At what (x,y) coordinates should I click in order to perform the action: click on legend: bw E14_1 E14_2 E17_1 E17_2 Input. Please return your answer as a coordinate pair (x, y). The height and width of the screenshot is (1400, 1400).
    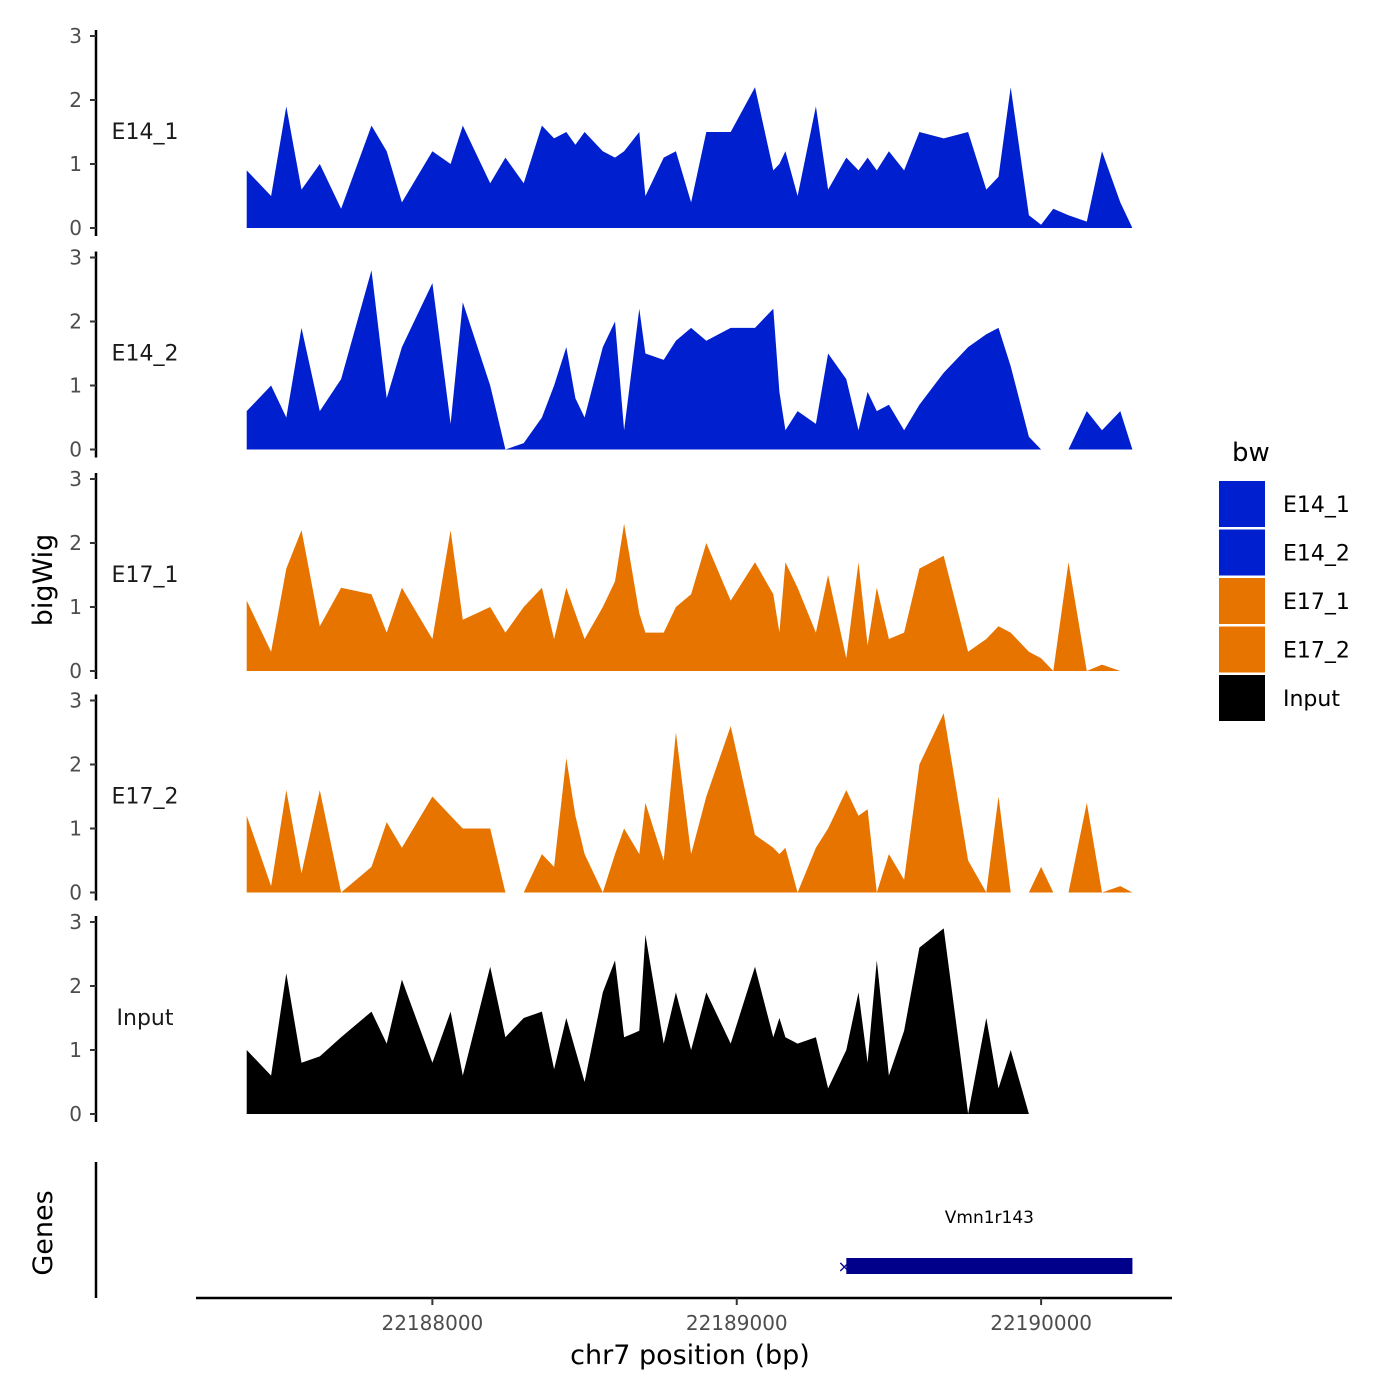
    Looking at the image, I should click on (1284, 579).